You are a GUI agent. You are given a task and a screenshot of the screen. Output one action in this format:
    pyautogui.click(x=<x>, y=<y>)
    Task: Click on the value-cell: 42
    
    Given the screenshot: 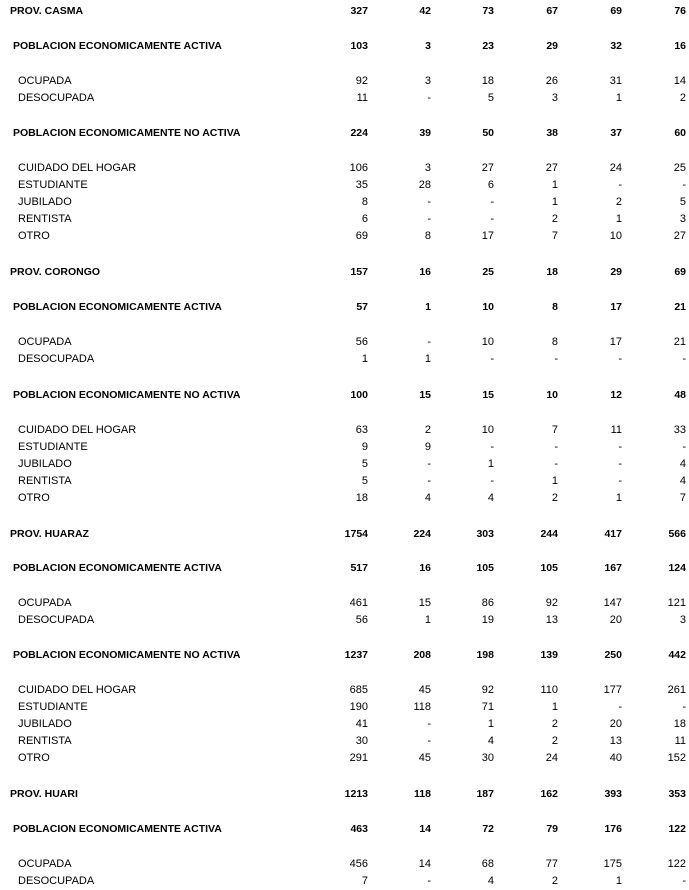 What is the action you would take?
    pyautogui.click(x=425, y=11)
    